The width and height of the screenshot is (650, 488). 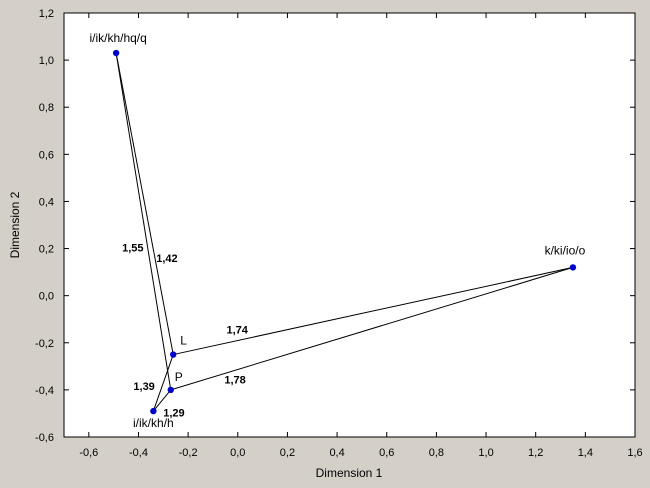 I want to click on y-axis-title: Dimension 2, so click(x=15, y=224).